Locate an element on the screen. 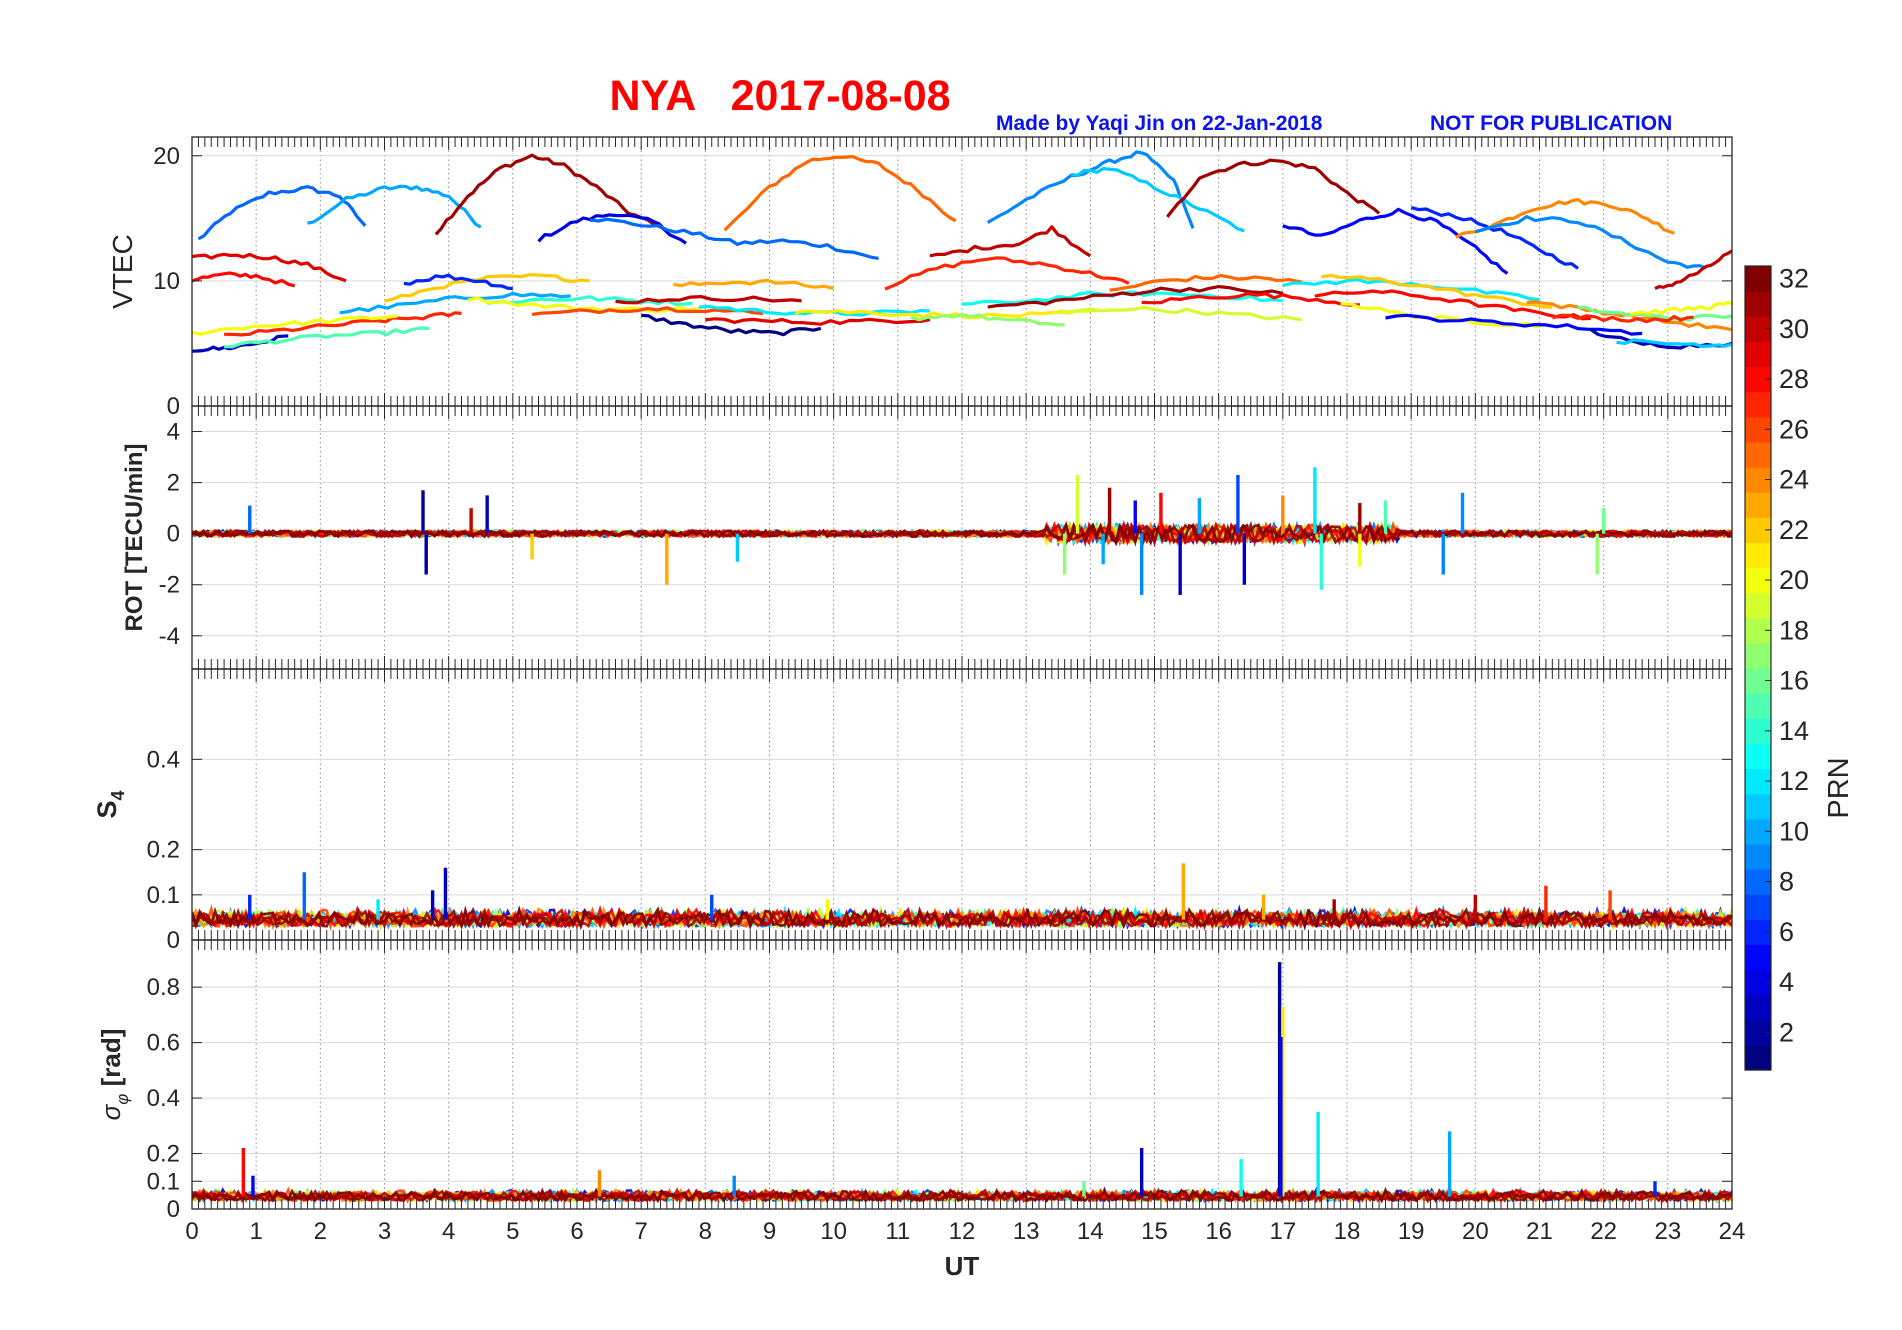 This screenshot has width=1902, height=1330. y-axis-label-main: S is located at coordinates (107, 810).